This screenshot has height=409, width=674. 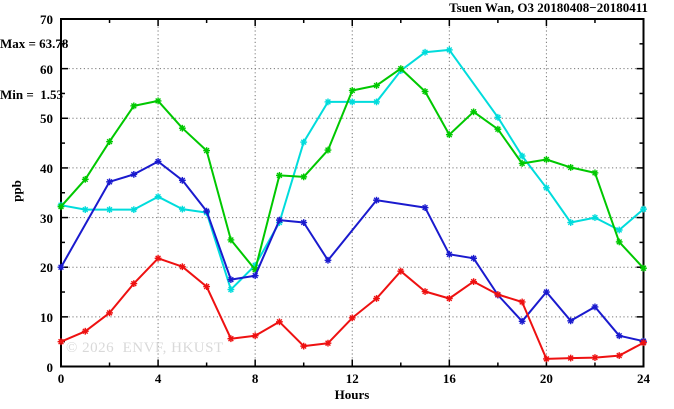 I want to click on x-tick-label: 8, so click(x=255, y=378).